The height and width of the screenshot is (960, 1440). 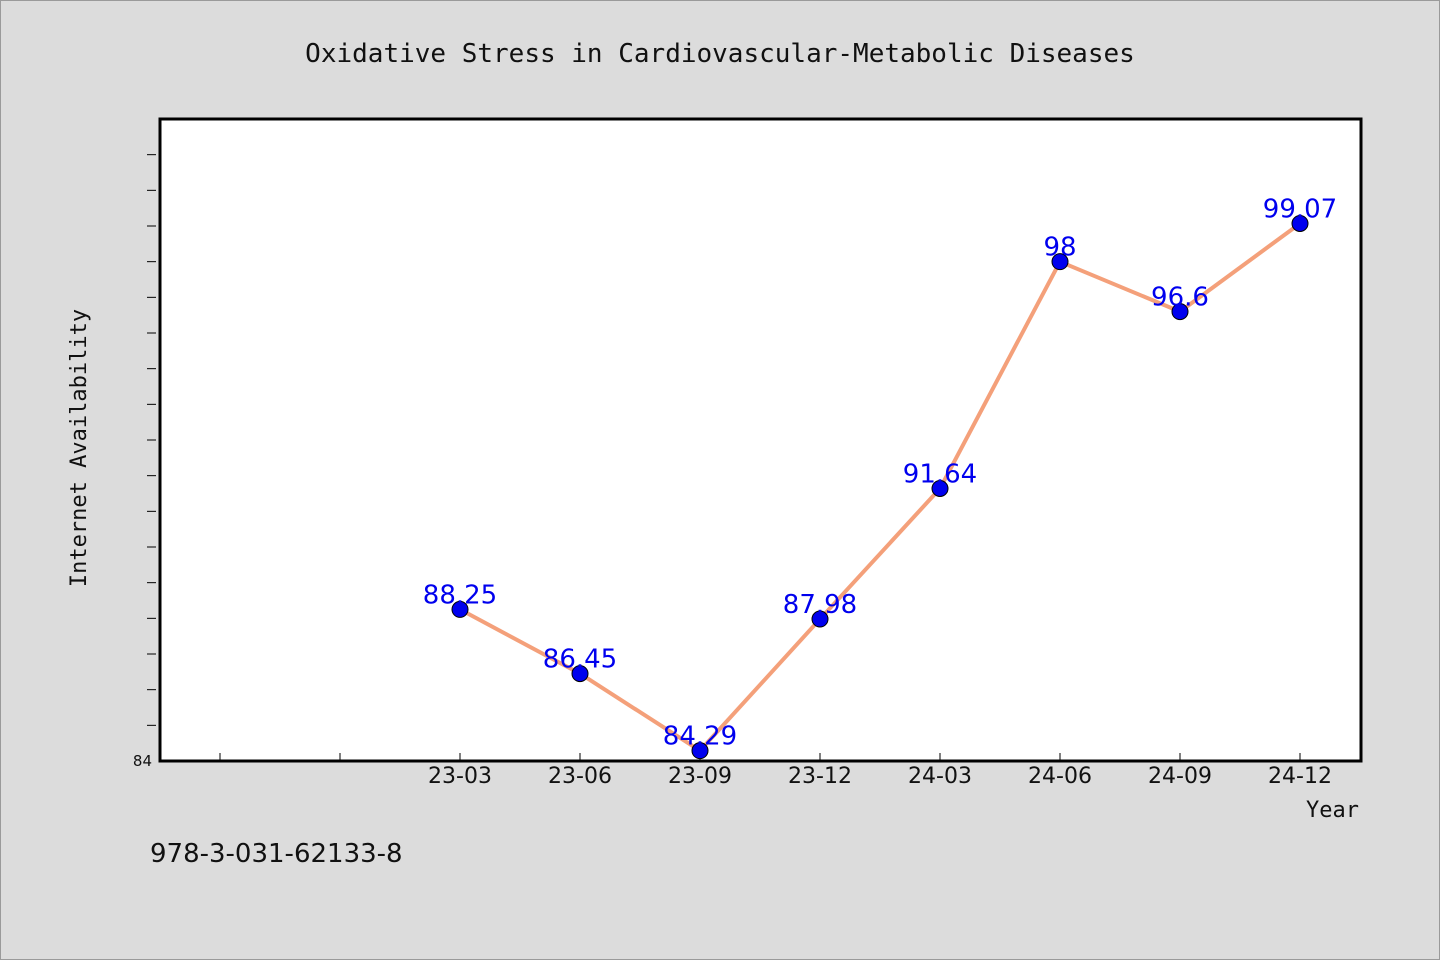 What do you see at coordinates (460, 776) in the screenshot?
I see `x-tick-label: 23-03` at bounding box center [460, 776].